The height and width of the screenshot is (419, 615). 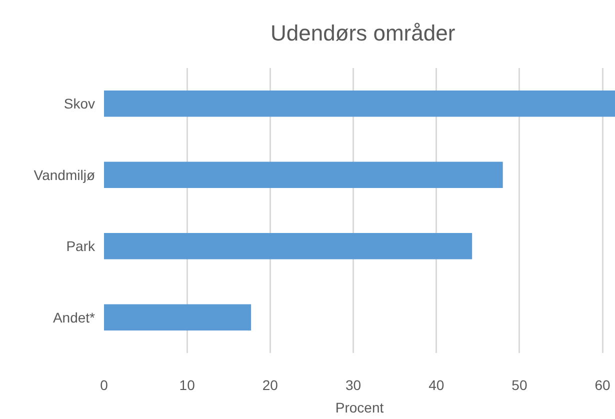 I want to click on x-tick-label: 20, so click(x=270, y=385).